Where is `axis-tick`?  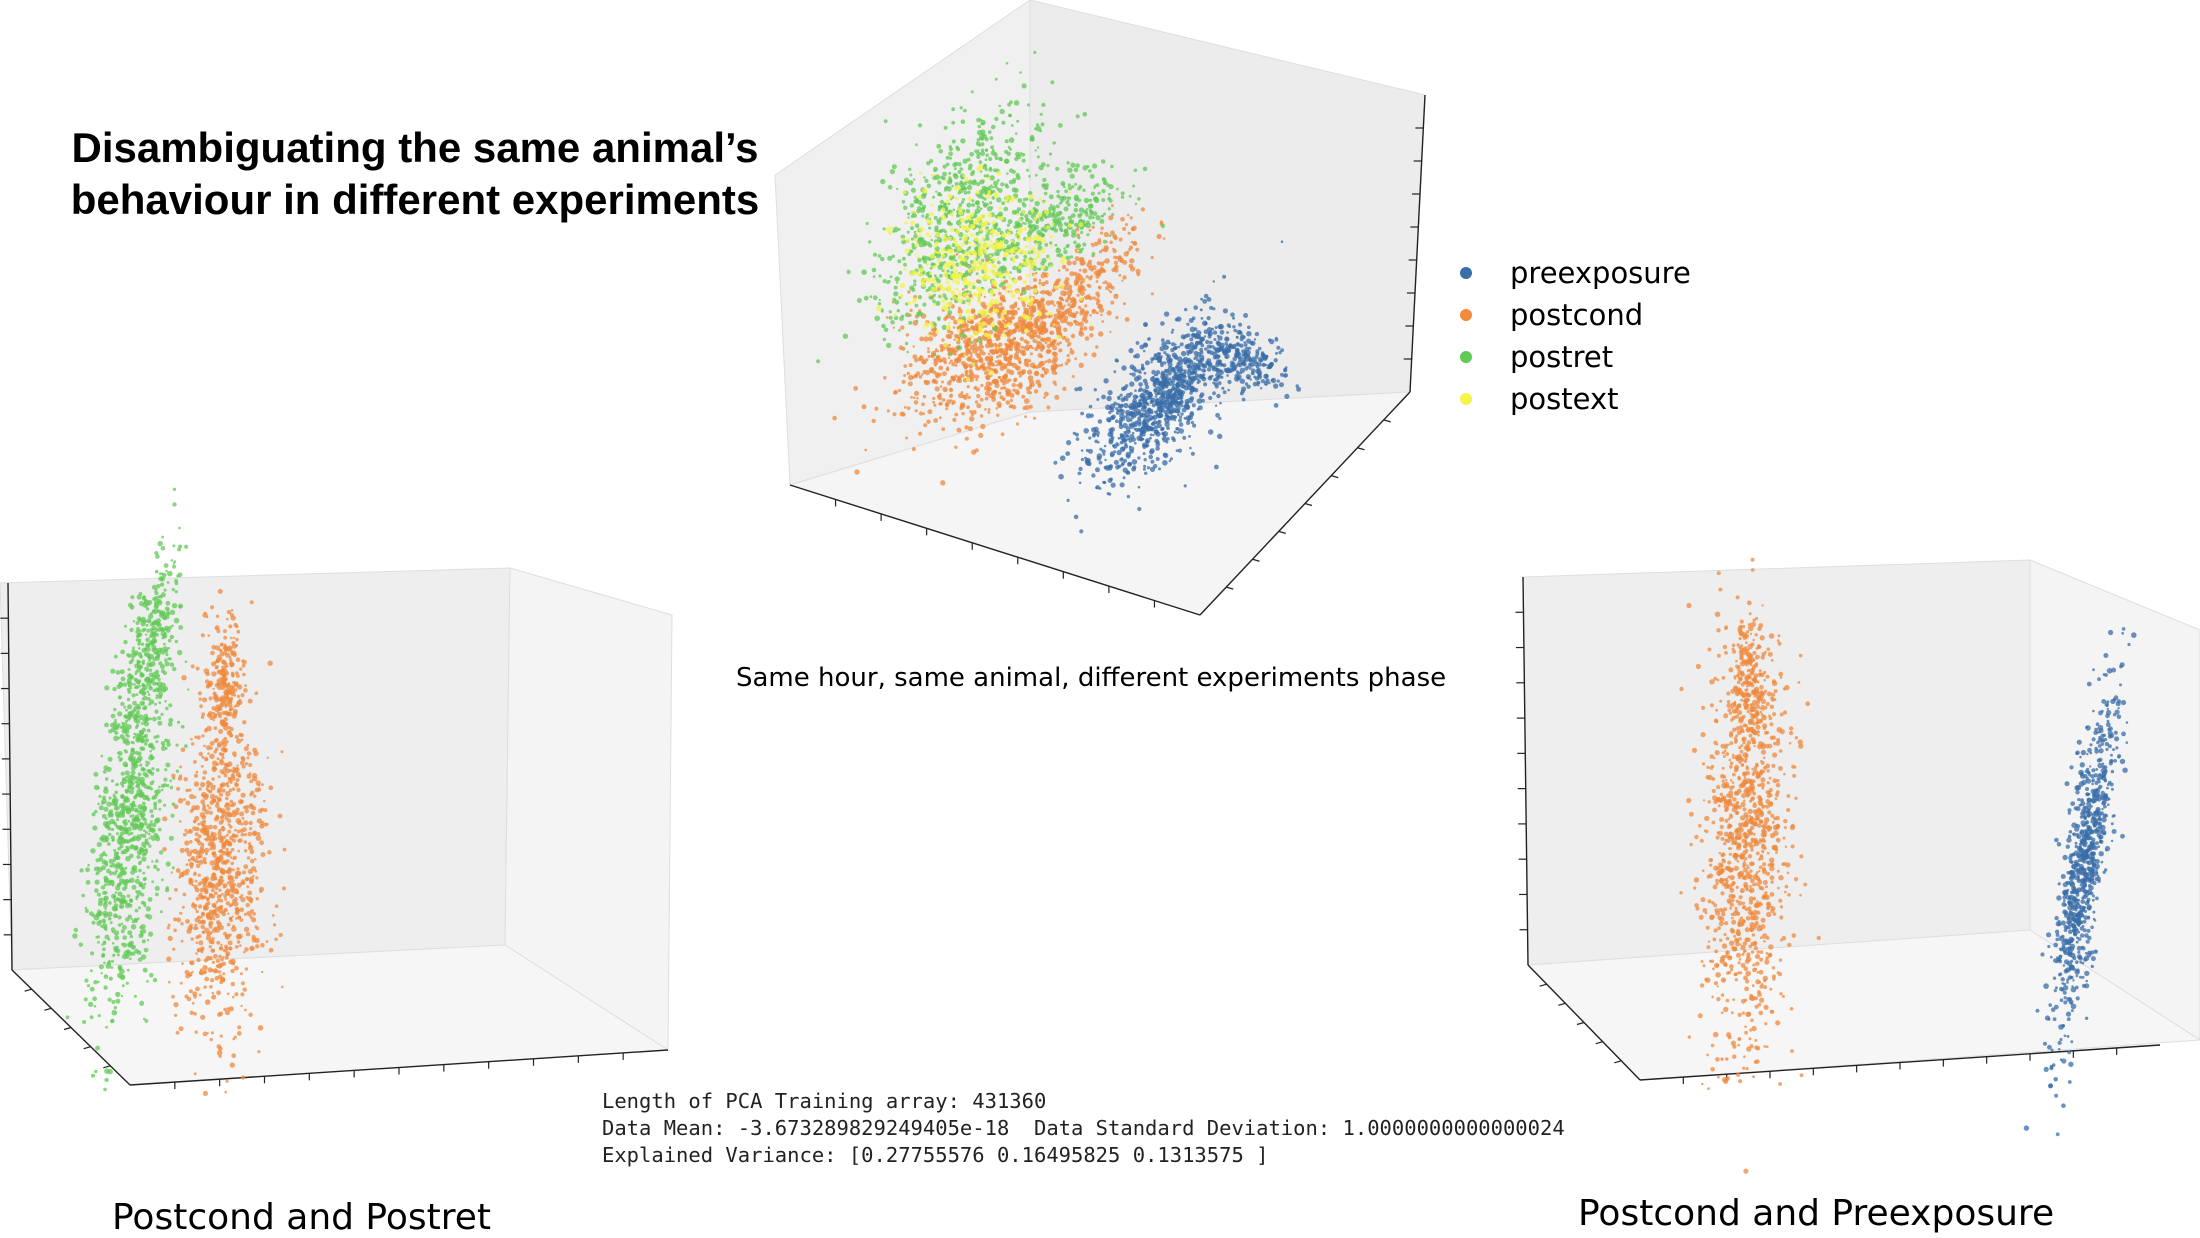
axis-tick is located at coordinates (1361, 449).